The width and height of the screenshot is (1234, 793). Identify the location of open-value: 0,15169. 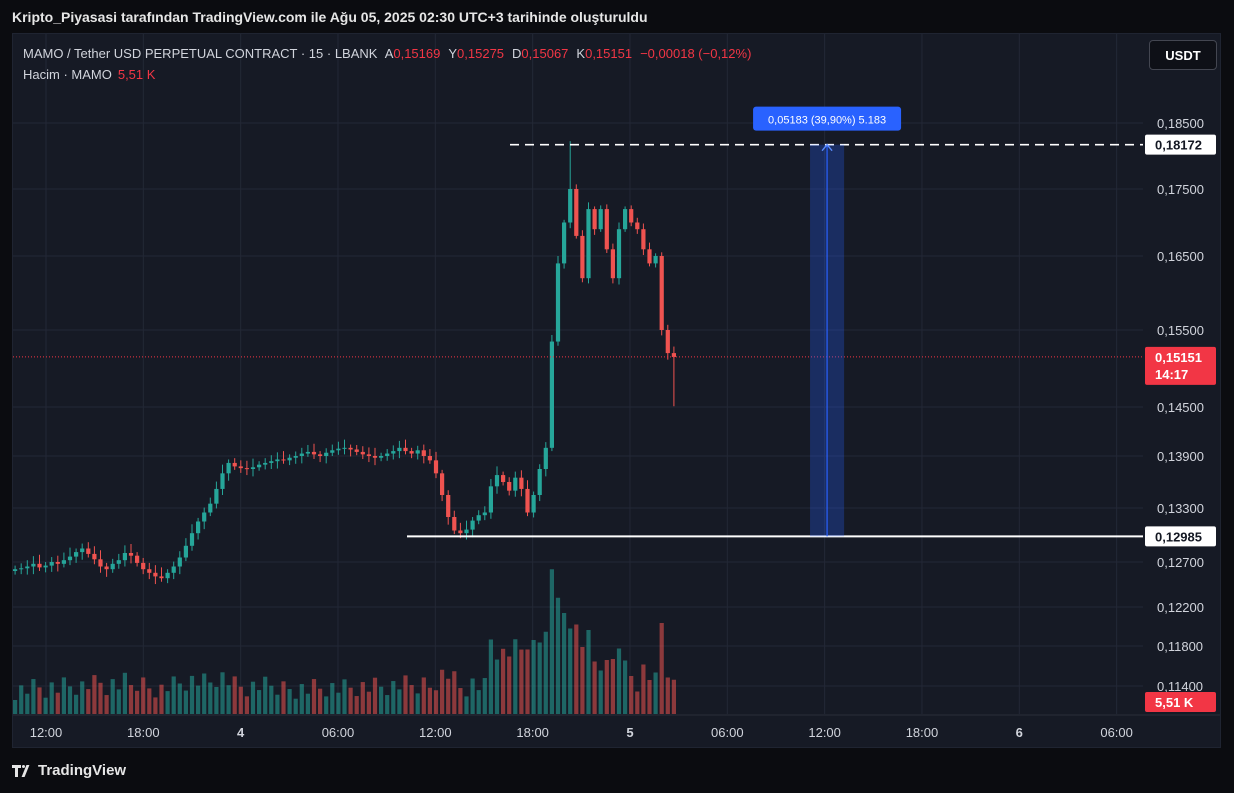
(417, 53).